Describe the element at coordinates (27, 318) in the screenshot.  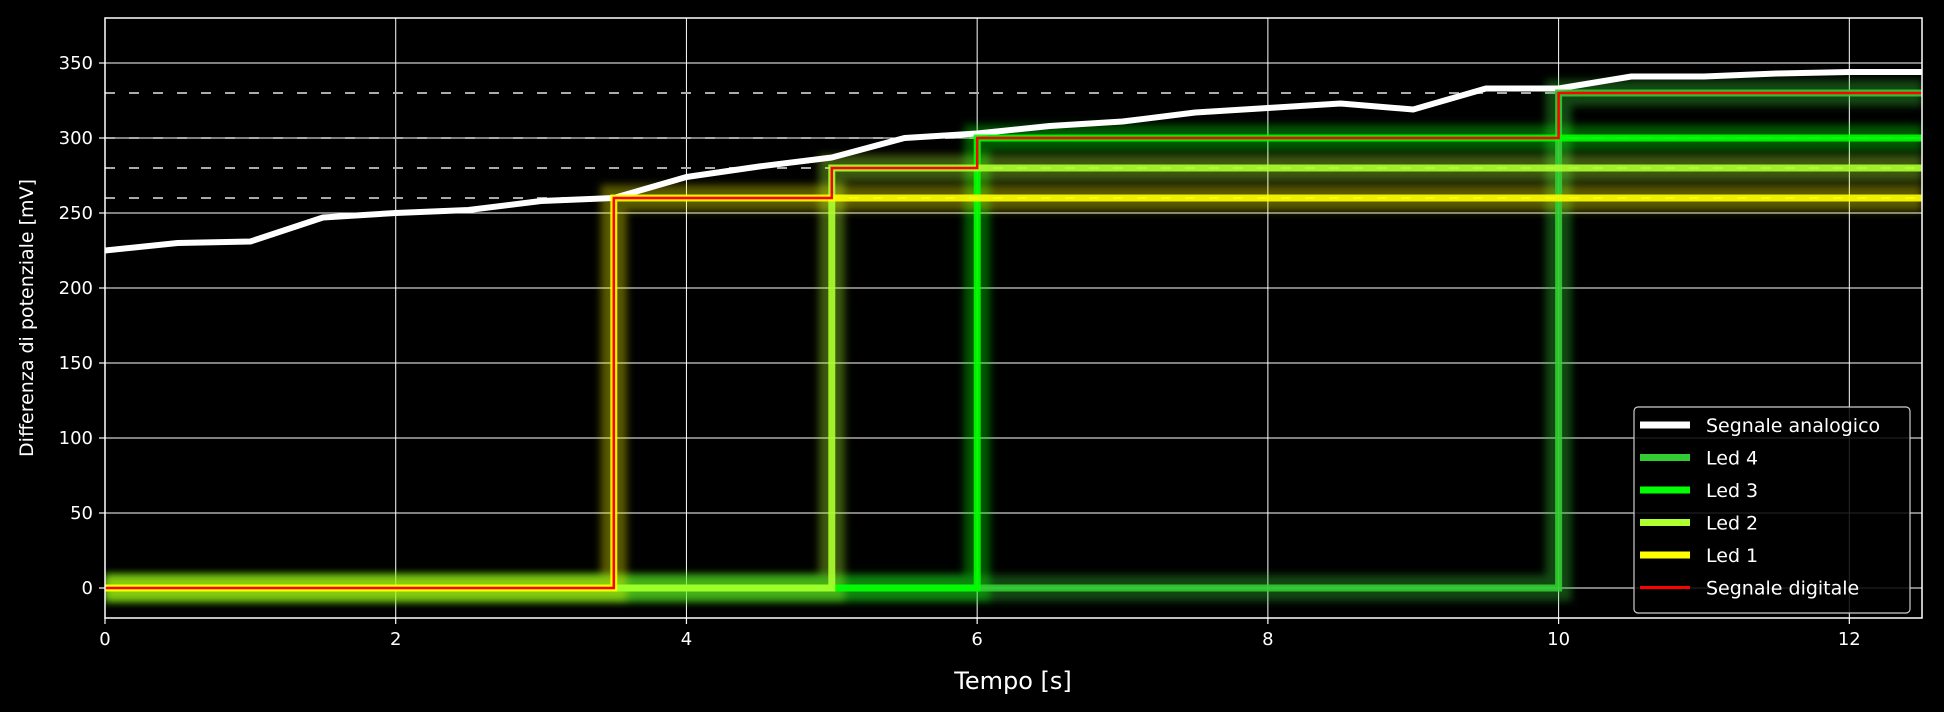
I see `y-axis-label: Differenza di potenziale [mV]` at that location.